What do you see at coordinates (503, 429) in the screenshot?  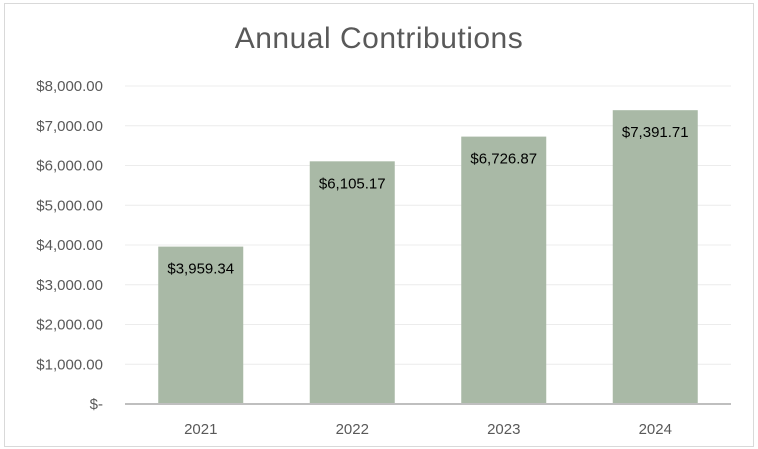 I see `x-tick-label: 2023` at bounding box center [503, 429].